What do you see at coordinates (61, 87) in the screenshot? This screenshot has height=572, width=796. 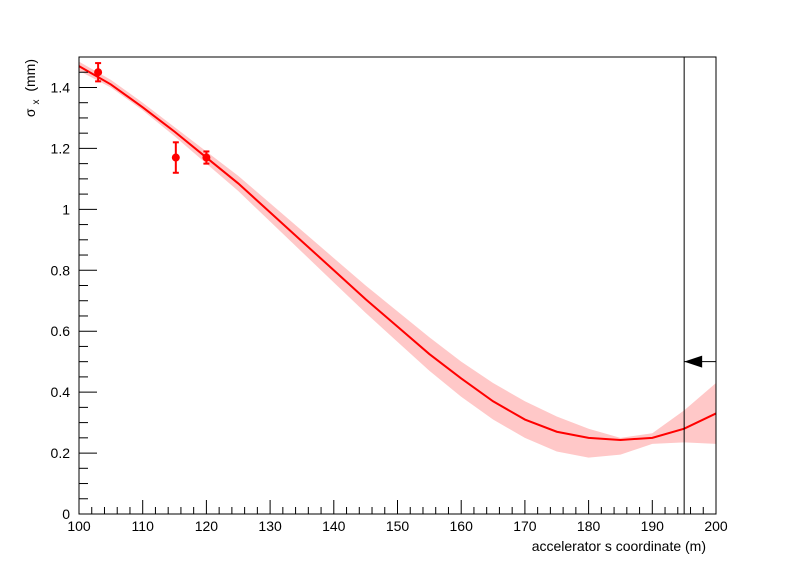 I see `y-tick-label: 1.4` at bounding box center [61, 87].